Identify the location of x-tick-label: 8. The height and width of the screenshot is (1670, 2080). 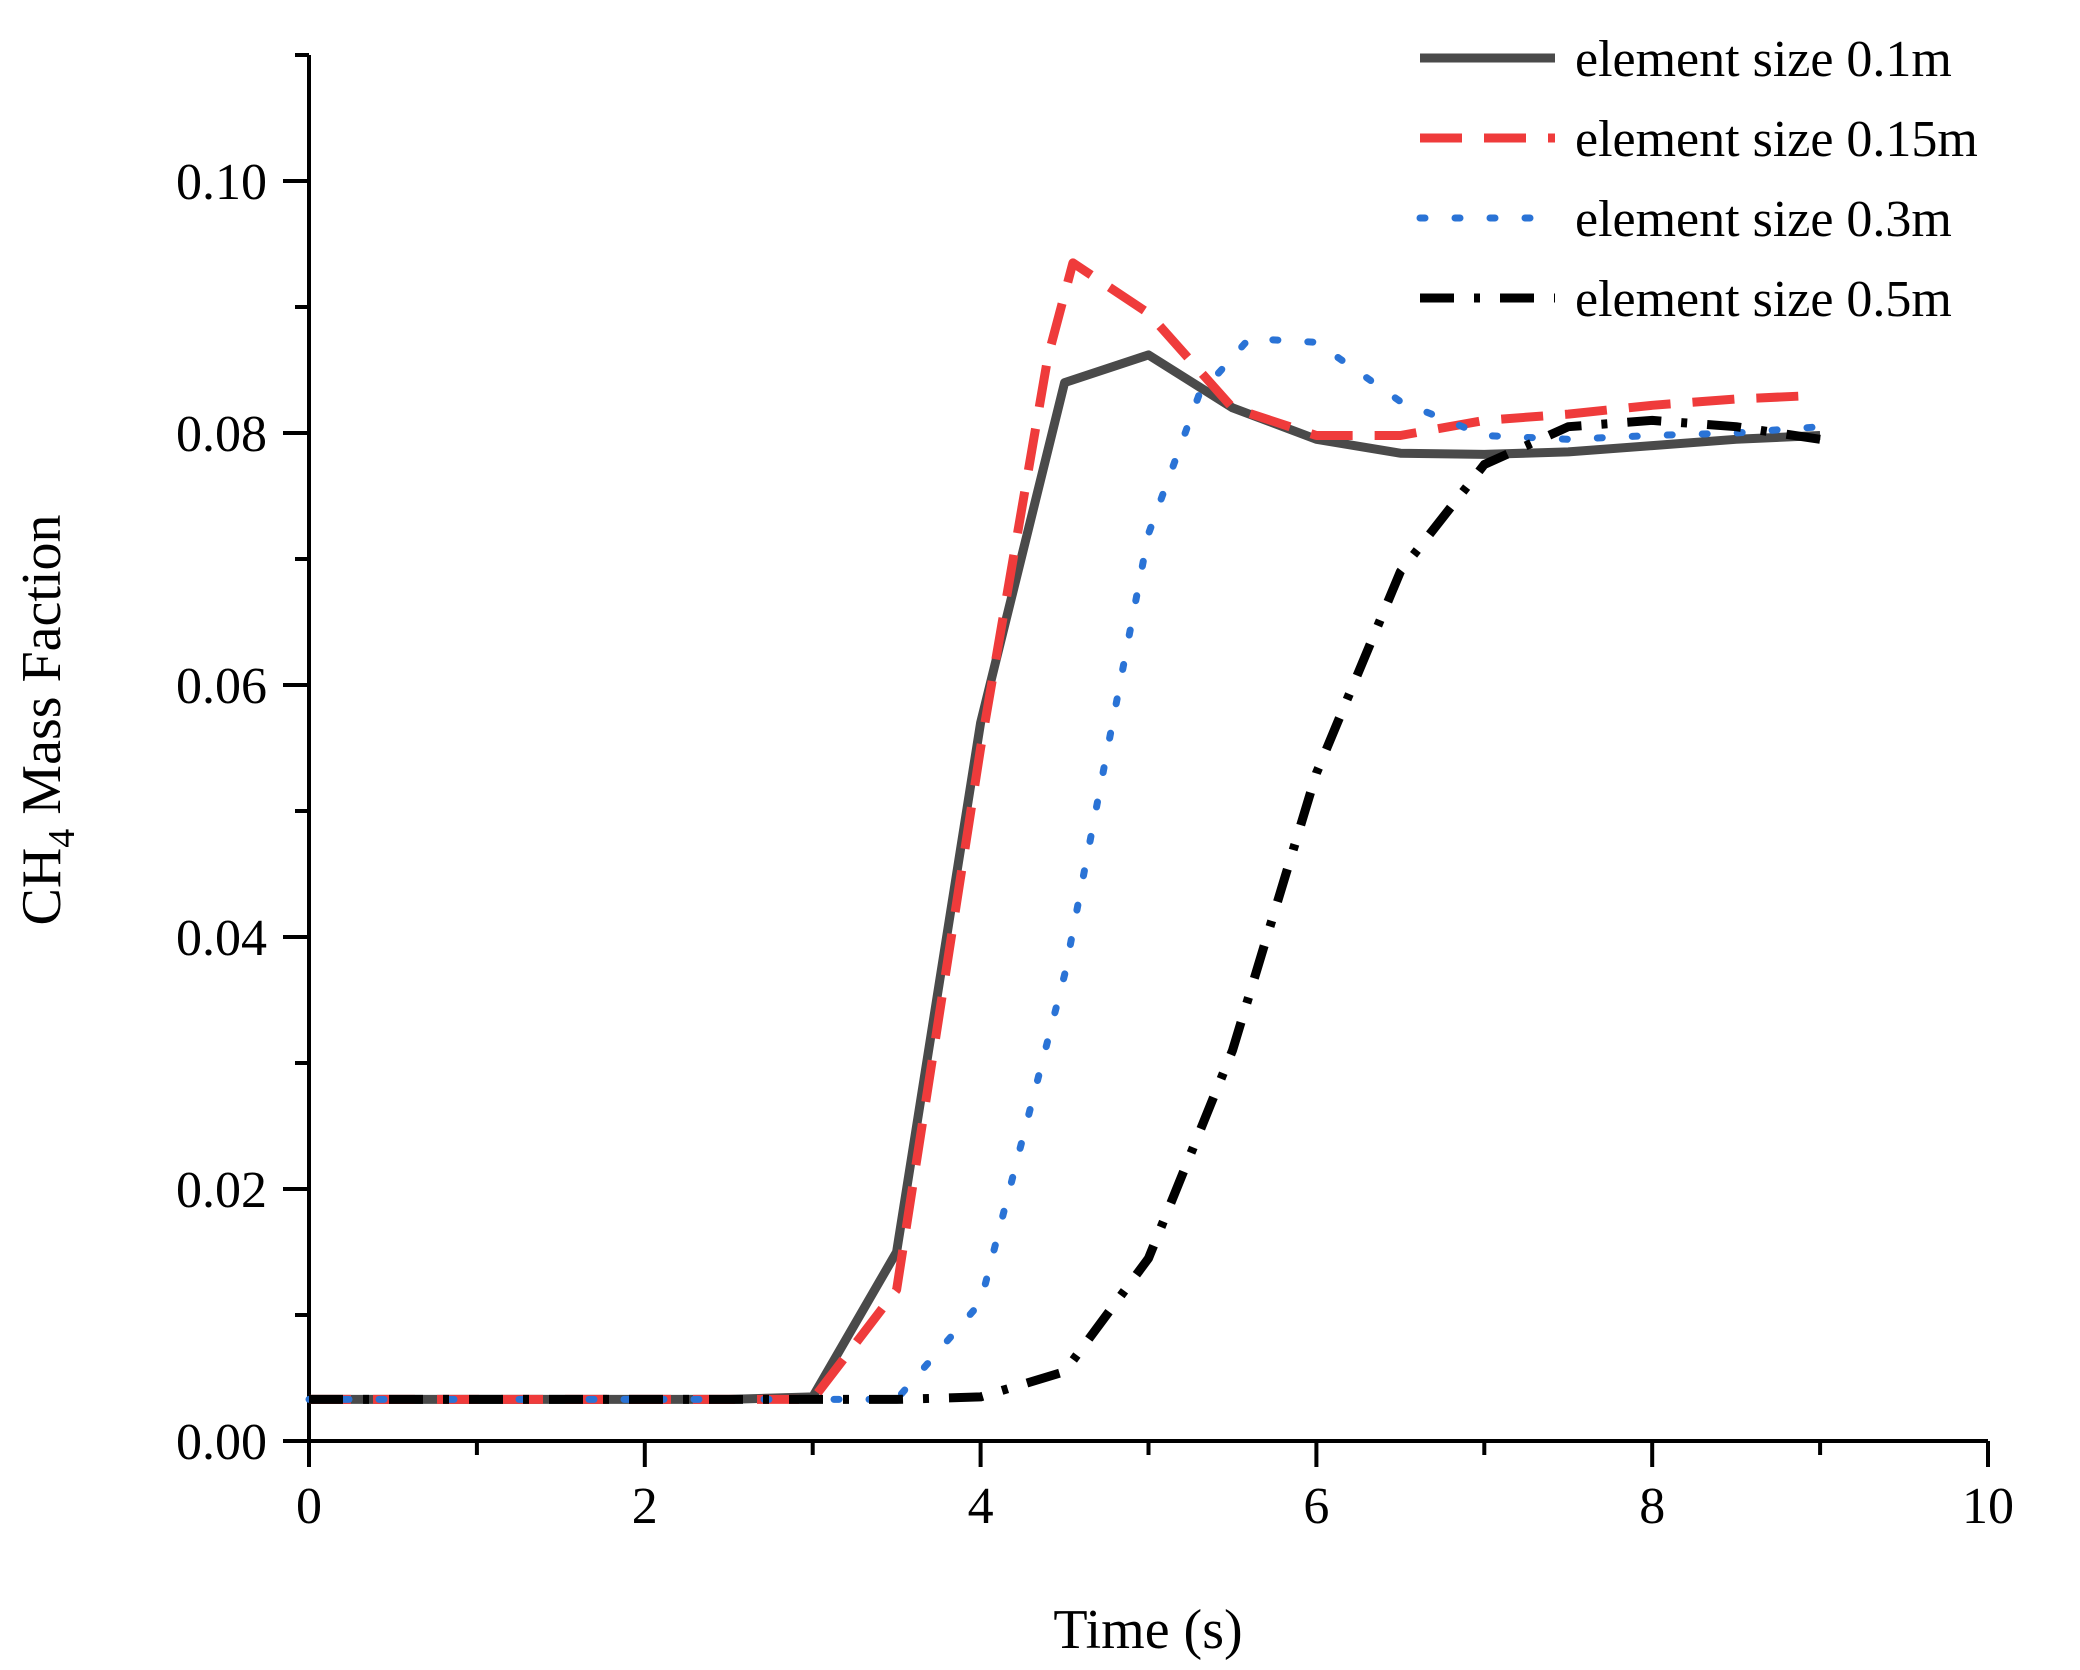
(1652, 1506).